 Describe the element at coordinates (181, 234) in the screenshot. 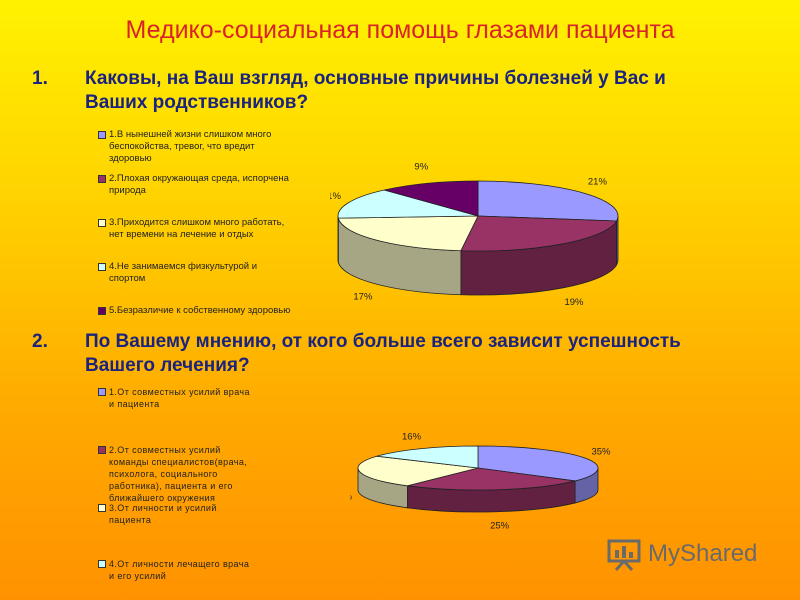

I see `legend-label-line: нет времени на лечение и отдых` at that location.